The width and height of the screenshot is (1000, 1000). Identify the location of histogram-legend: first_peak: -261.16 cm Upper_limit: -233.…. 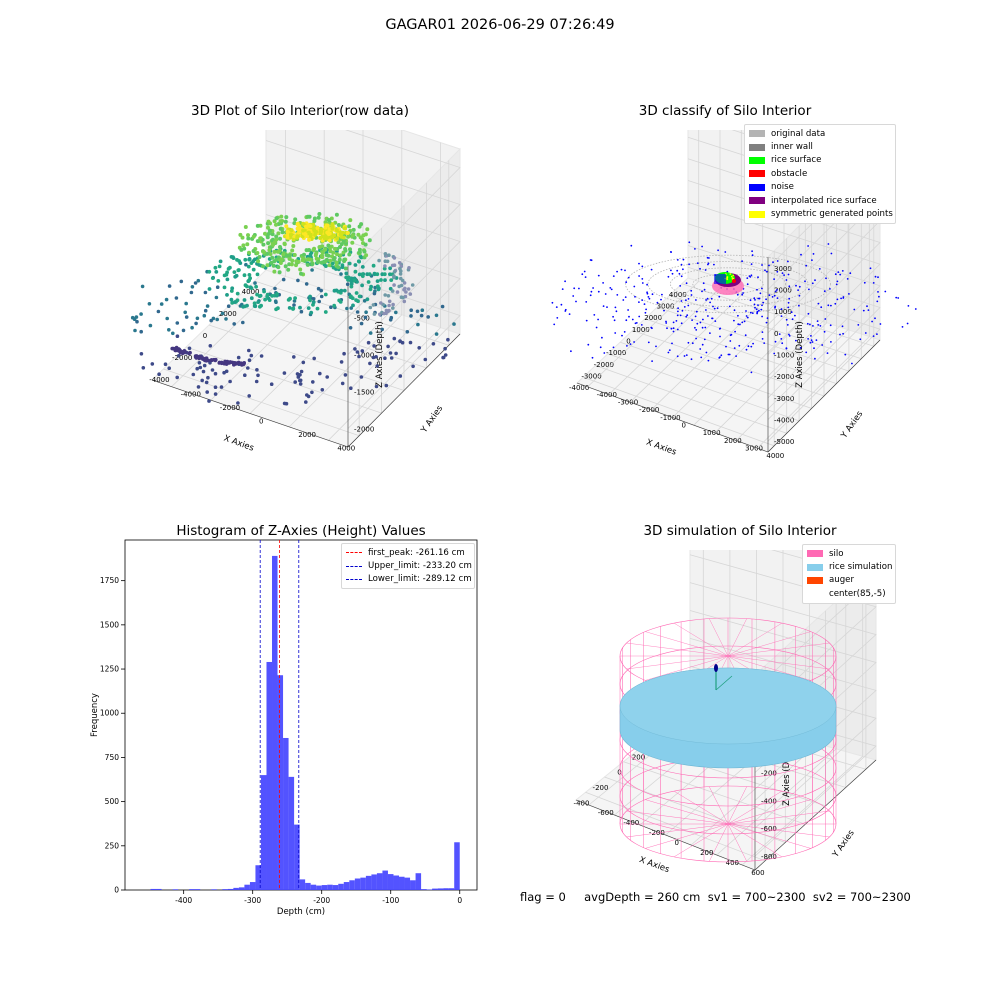
(408, 566).